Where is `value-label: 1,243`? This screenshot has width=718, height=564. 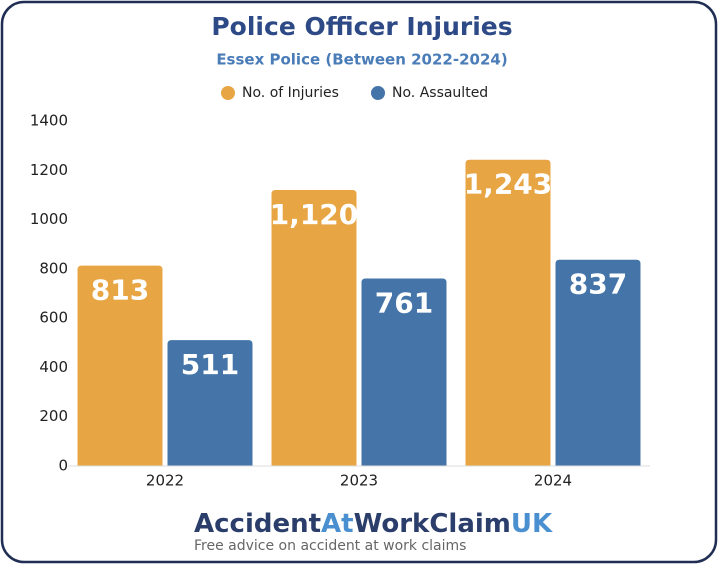
value-label: 1,243 is located at coordinates (508, 184).